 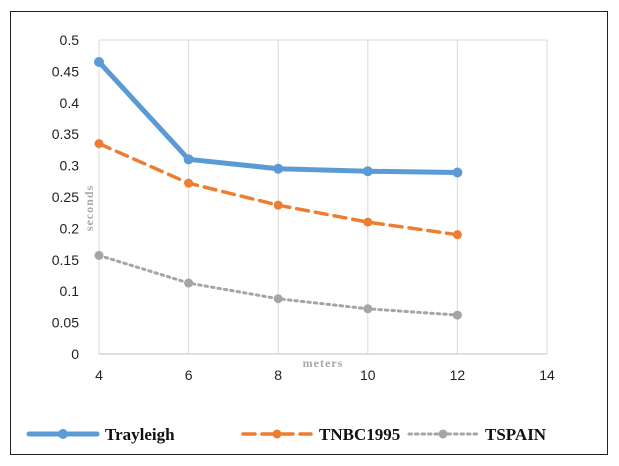 What do you see at coordinates (99, 375) in the screenshot?
I see `x-tick-label: 4` at bounding box center [99, 375].